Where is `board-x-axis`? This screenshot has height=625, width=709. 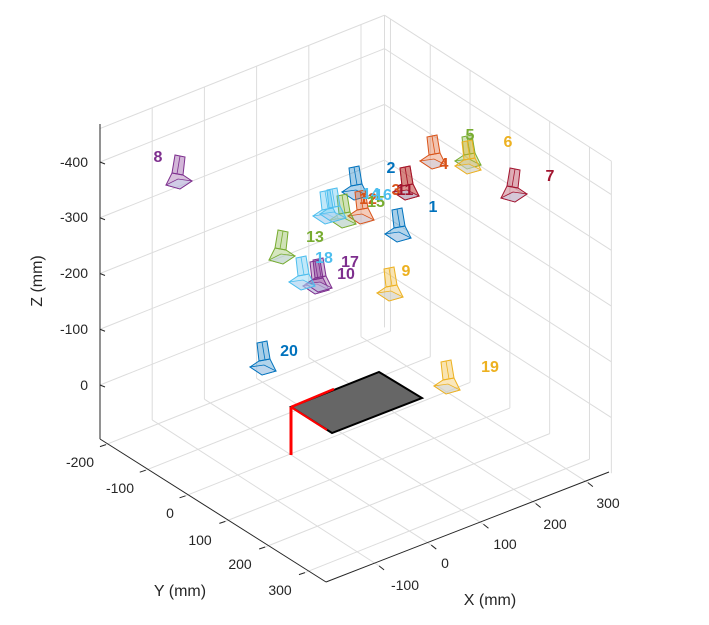 board-x-axis is located at coordinates (312, 398).